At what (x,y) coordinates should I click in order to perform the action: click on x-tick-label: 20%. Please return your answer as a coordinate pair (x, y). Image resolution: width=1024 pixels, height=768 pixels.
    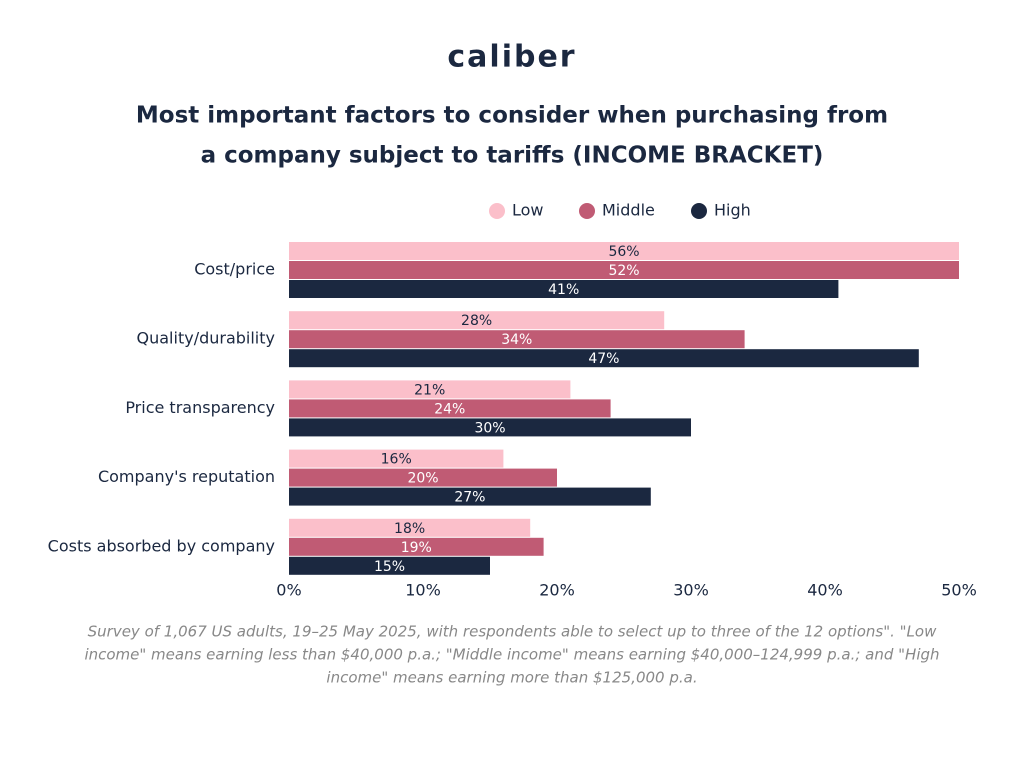
    Looking at the image, I should click on (557, 590).